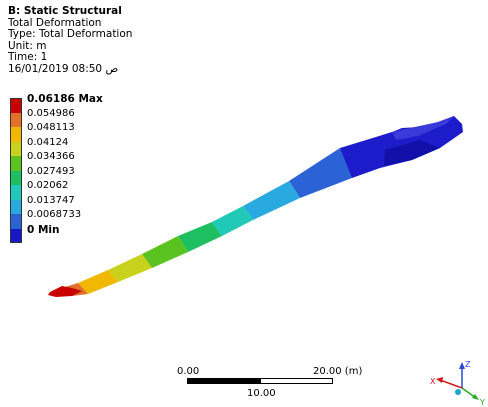  Describe the element at coordinates (98, 282) in the screenshot. I see `blade-segment-0.0481` at that location.